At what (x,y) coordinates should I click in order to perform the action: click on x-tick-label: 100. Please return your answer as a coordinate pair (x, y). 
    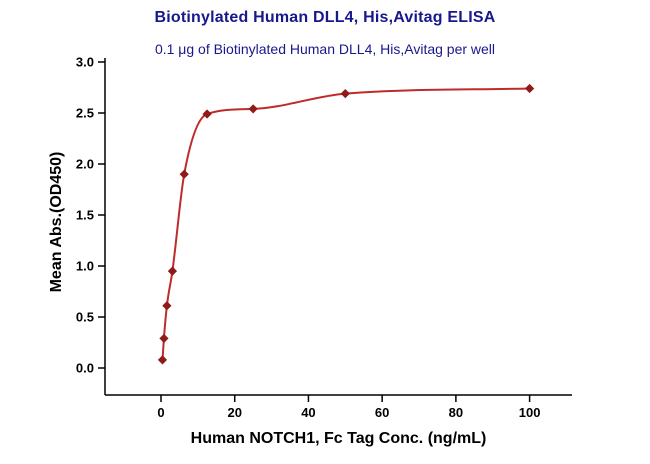
    Looking at the image, I should click on (530, 412).